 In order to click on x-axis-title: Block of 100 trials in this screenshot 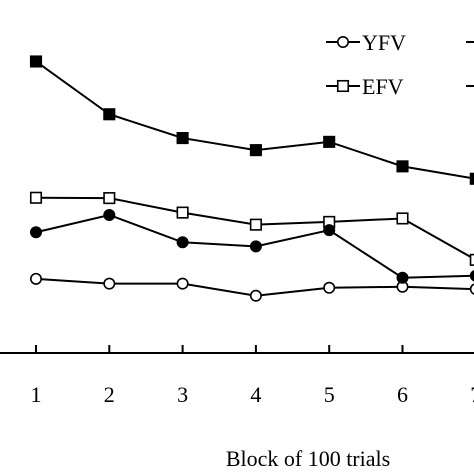, I will do `click(308, 458)`.